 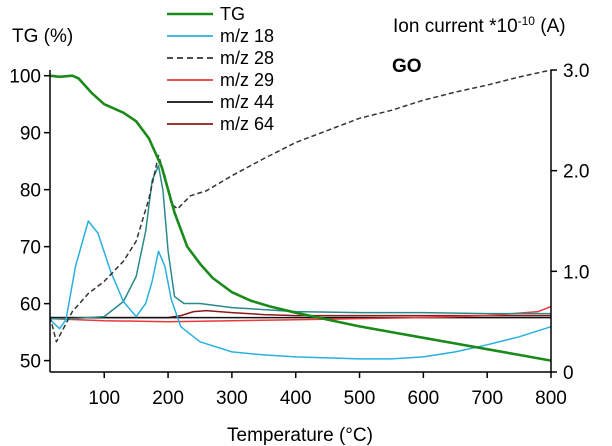 What do you see at coordinates (300, 435) in the screenshot?
I see `x-axis-label: Temperature (°C)` at bounding box center [300, 435].